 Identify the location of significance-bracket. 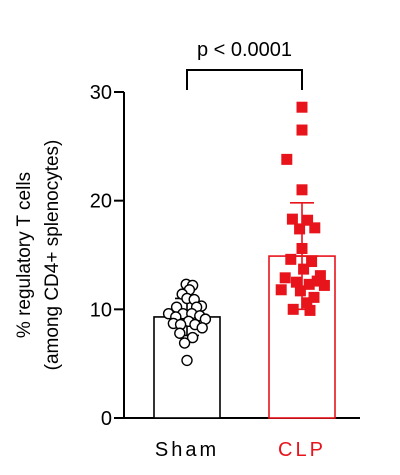
(244, 79).